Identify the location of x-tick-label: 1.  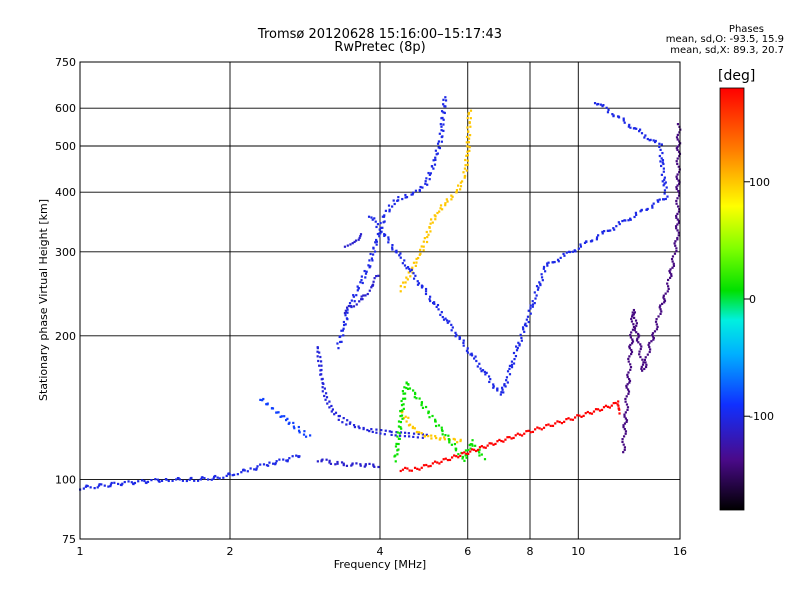
(80, 551).